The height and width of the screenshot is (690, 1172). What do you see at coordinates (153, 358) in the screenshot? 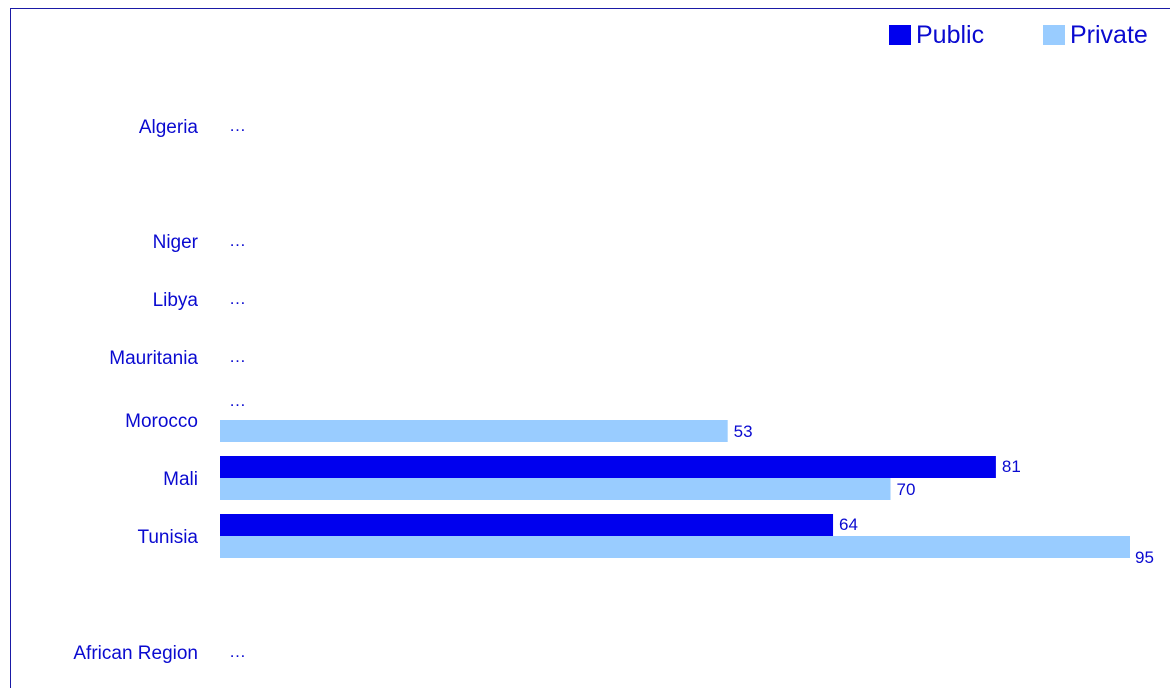
I see `category-label: Mauritania` at bounding box center [153, 358].